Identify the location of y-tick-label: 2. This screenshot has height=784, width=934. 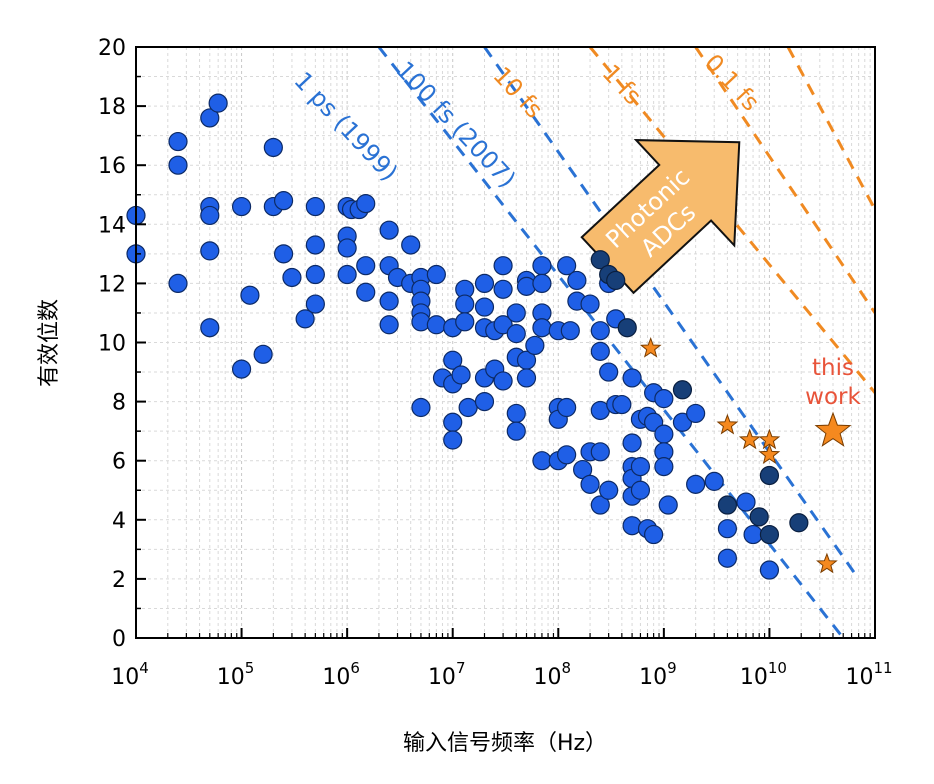
(119, 580).